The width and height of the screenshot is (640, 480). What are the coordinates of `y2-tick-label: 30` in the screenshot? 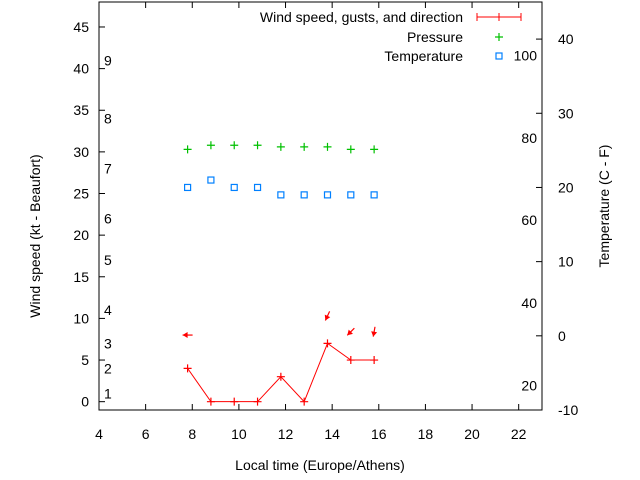 It's located at (566, 113).